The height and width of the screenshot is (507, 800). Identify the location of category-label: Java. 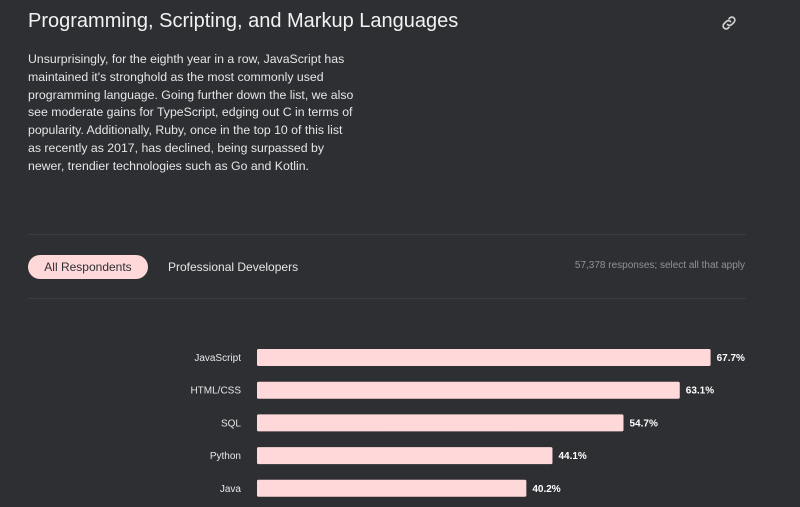
(231, 489).